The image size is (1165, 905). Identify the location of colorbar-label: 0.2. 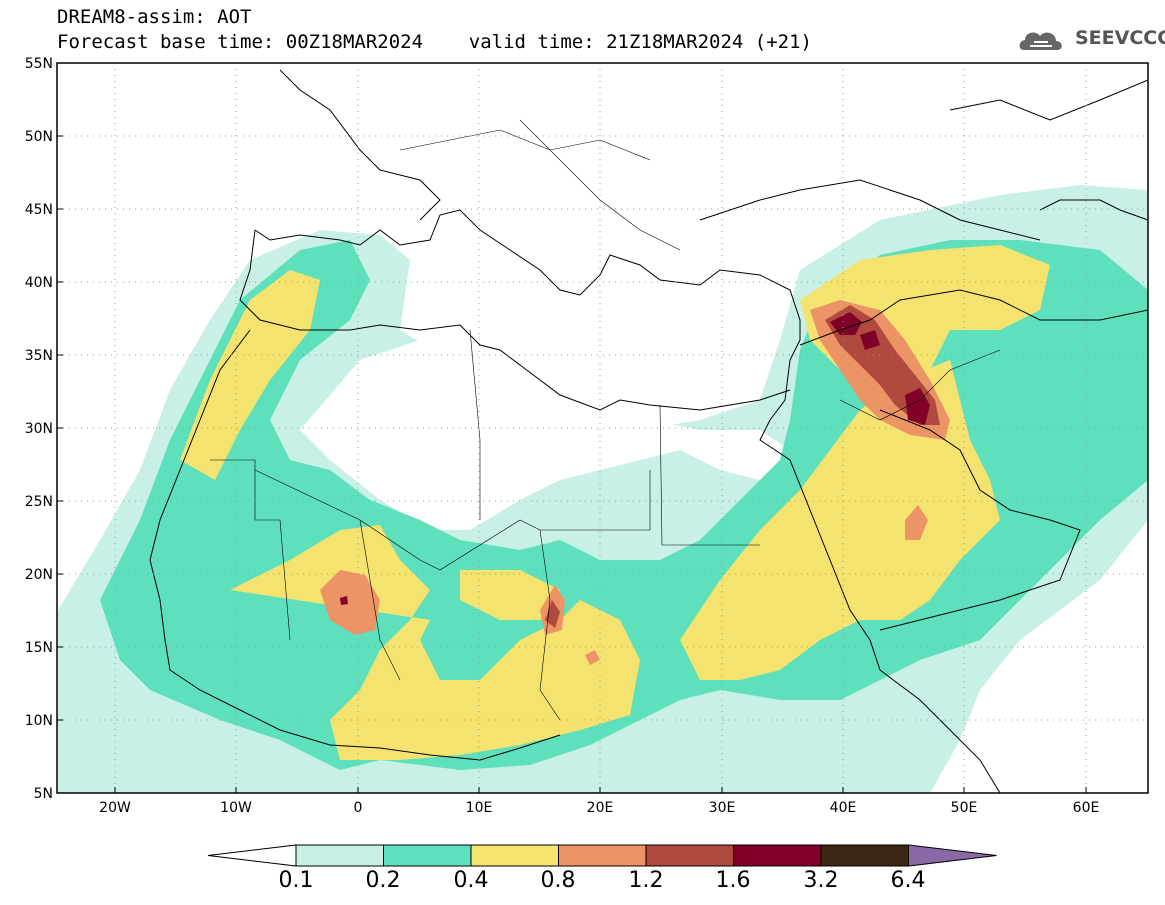
(383, 880).